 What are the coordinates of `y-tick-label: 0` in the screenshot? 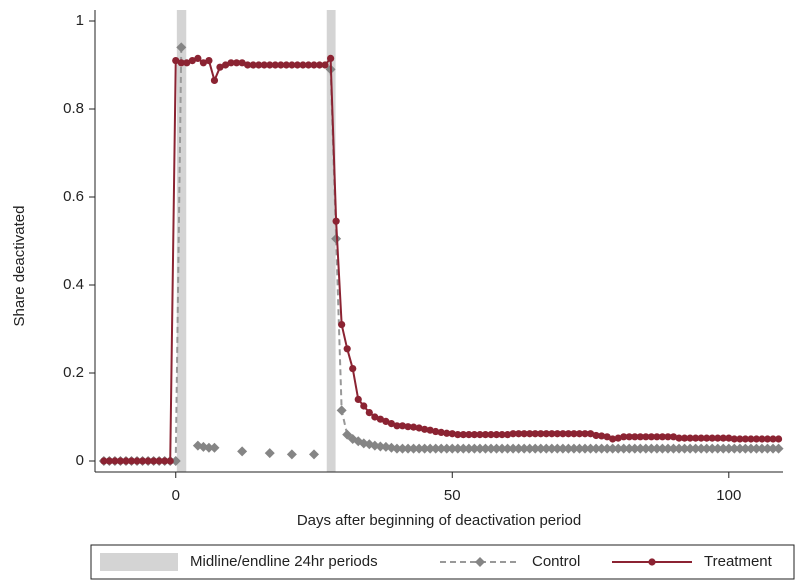 It's located at (80, 460).